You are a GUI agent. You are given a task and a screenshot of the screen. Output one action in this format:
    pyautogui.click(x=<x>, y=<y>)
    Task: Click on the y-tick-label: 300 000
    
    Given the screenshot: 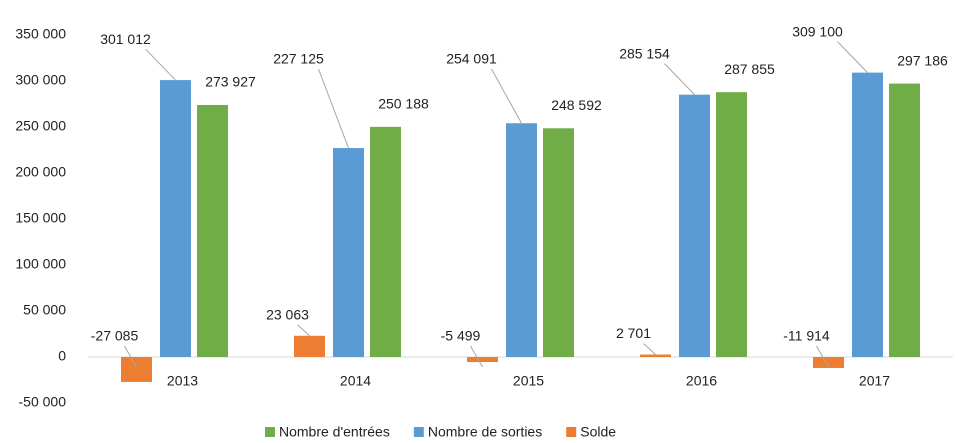 What is the action you would take?
    pyautogui.click(x=40, y=80)
    